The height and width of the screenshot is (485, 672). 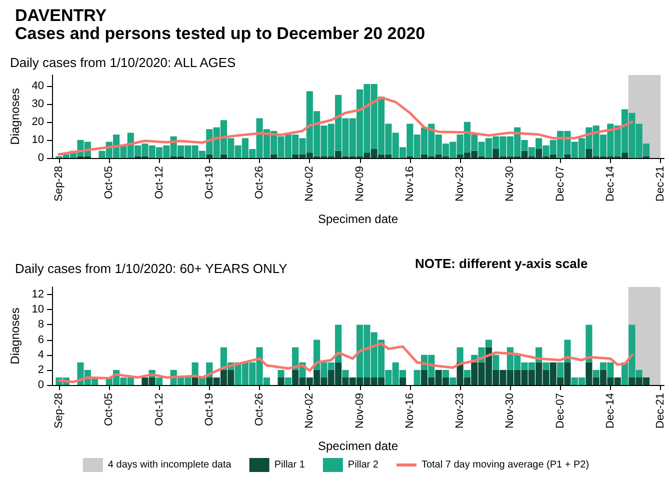 What do you see at coordinates (501, 263) in the screenshot?
I see `text: NOTE: different y-axis scale` at bounding box center [501, 263].